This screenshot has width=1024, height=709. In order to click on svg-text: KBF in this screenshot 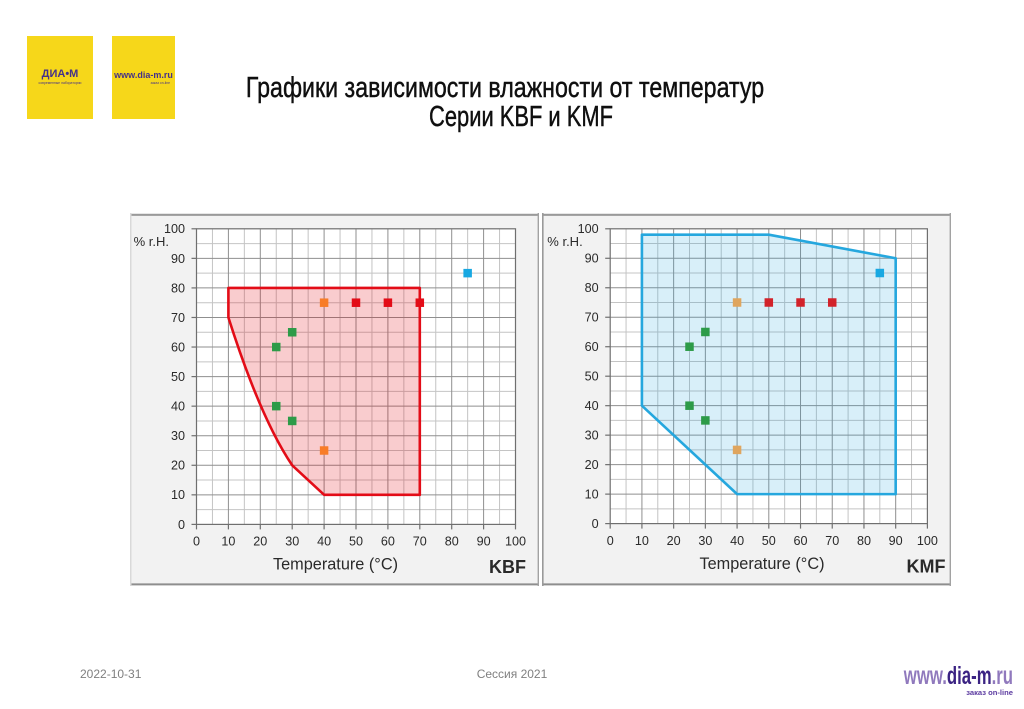, I will do `click(507, 567)`.